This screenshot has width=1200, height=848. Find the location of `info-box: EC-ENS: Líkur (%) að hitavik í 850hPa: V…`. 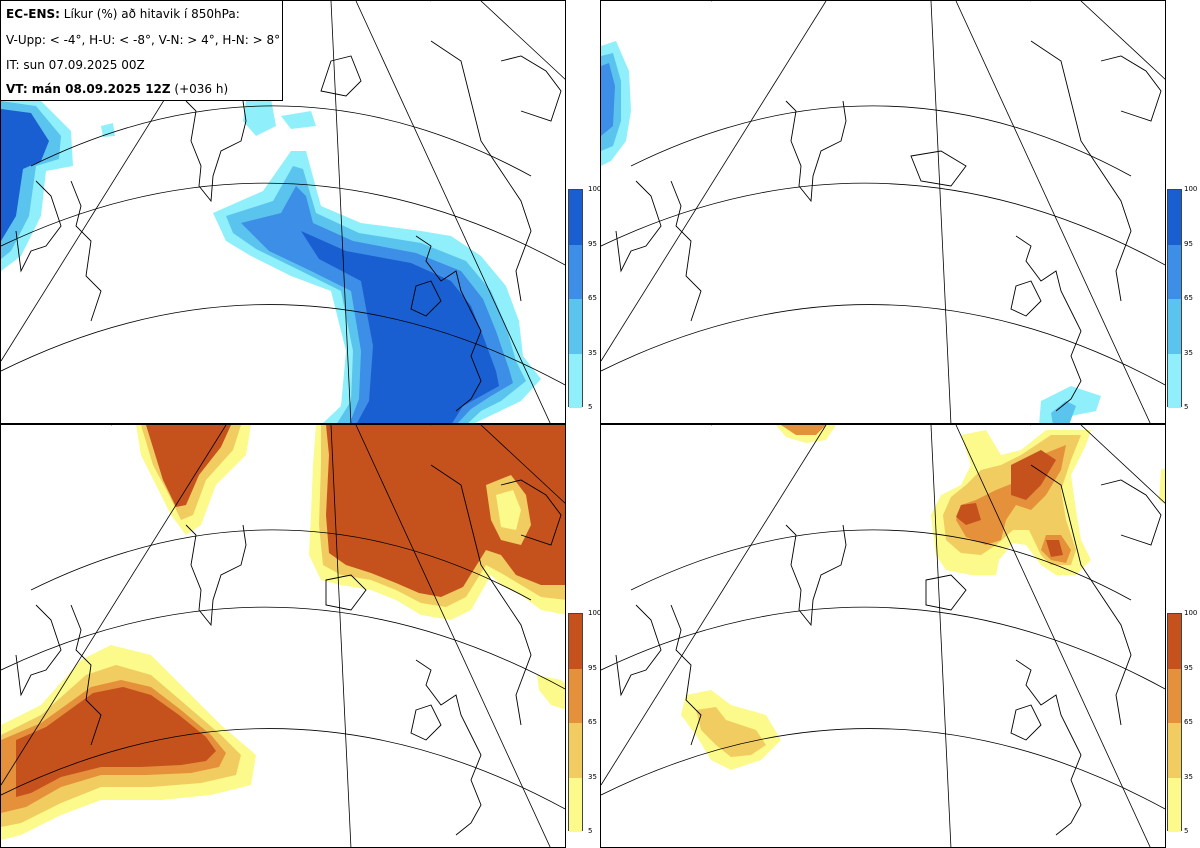

info-box: EC-ENS: Líkur (%) að hitavik í 850hPa: V… is located at coordinates (142, 51).